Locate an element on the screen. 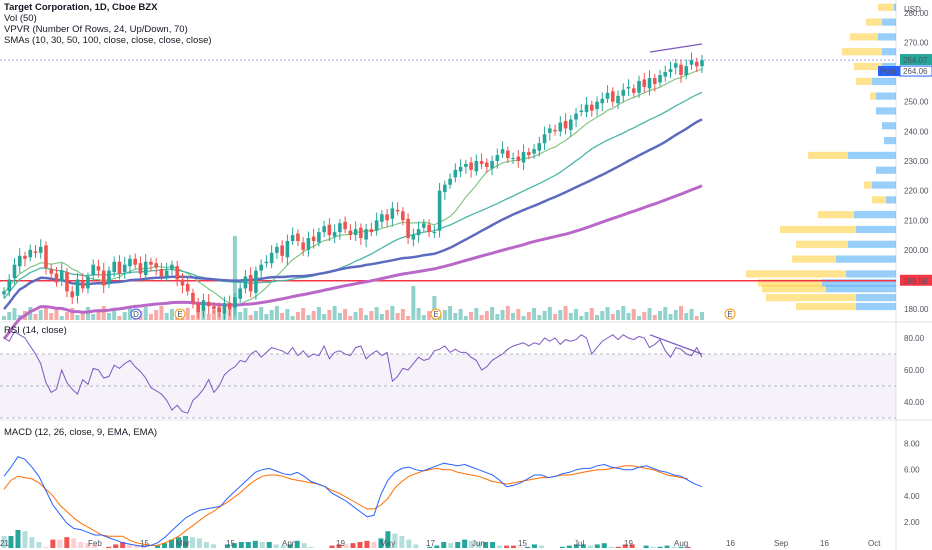 Image resolution: width=932 pixels, height=550 pixels. macd-tick: 8.00 is located at coordinates (912, 444).